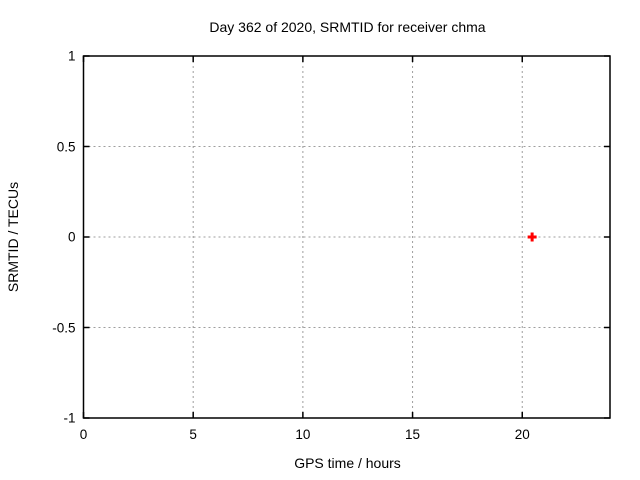 The image size is (640, 480). I want to click on y-tick-label: 0, so click(71, 237).